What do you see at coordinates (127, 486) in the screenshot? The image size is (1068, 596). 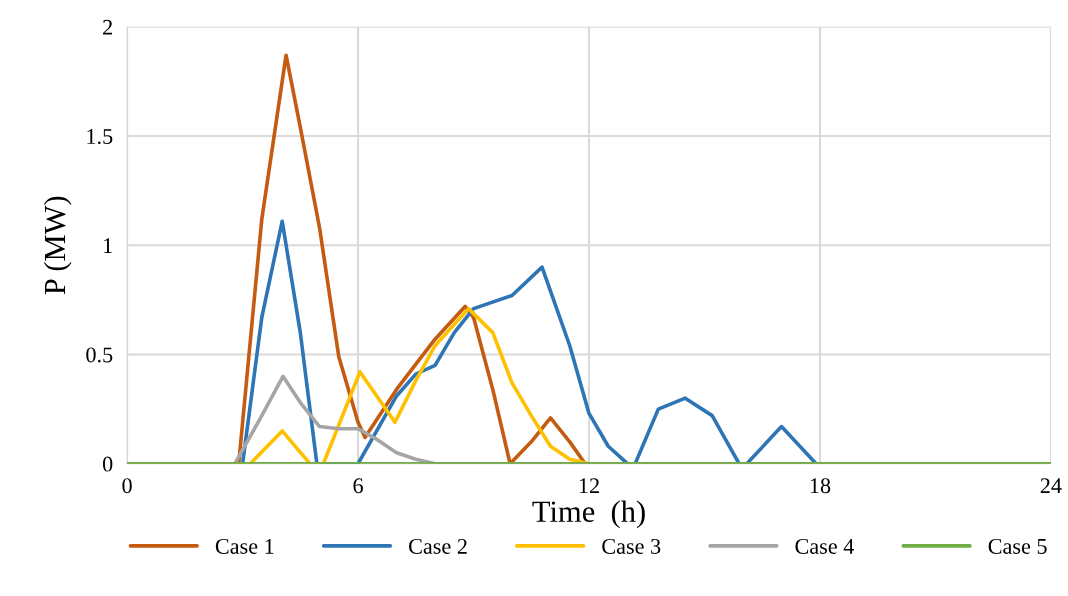 I see `x-tick-label: 0` at bounding box center [127, 486].